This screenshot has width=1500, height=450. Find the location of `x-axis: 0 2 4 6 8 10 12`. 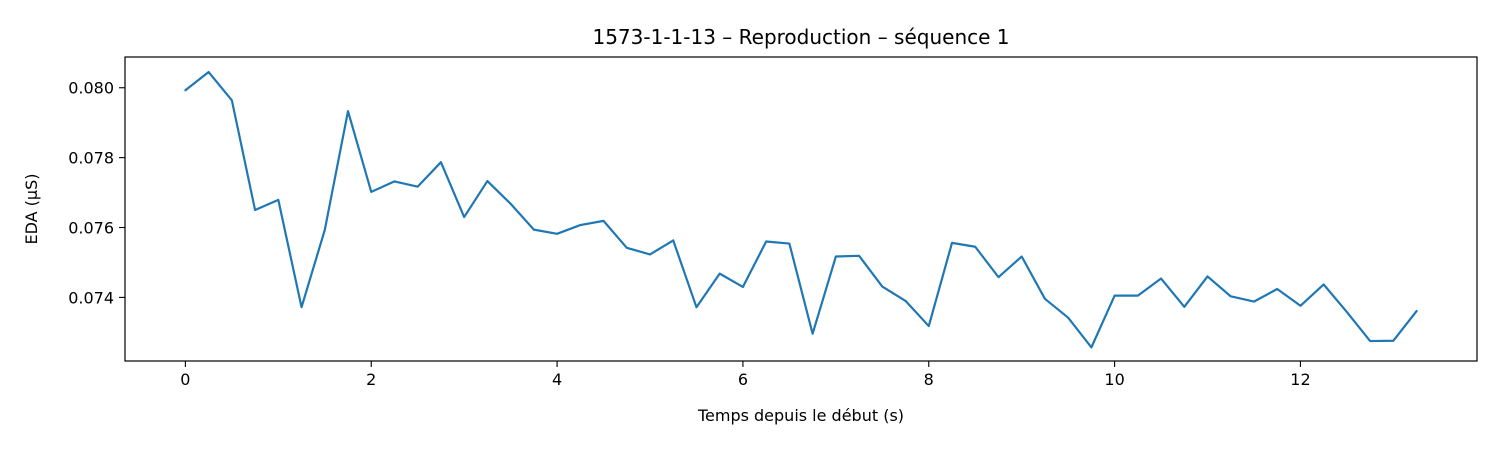

x-axis: 0 2 4 6 8 10 12 is located at coordinates (745, 375).